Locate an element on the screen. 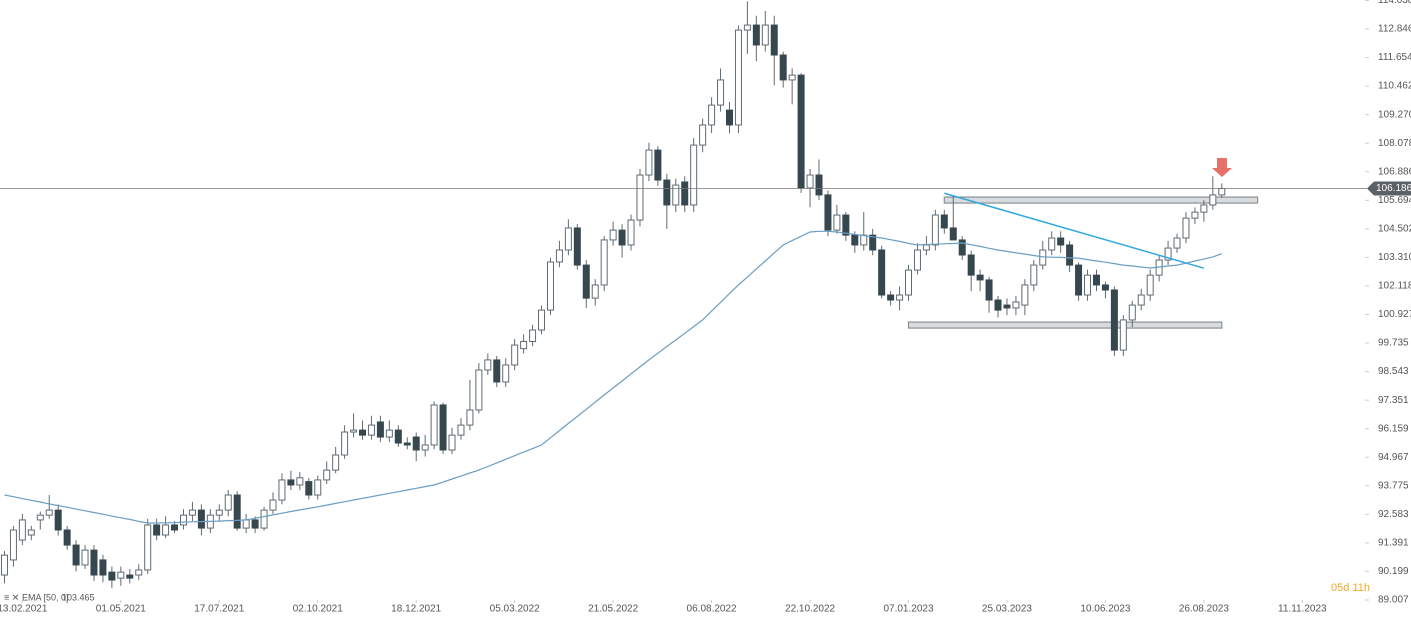 The width and height of the screenshot is (1411, 617). y-tick-label: 100.927 is located at coordinates (1394, 314).